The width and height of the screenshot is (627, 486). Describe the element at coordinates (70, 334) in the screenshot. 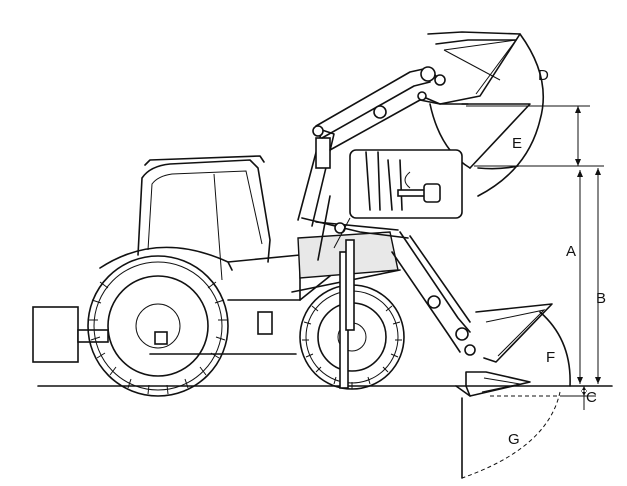

I see `rear-counterweight` at that location.